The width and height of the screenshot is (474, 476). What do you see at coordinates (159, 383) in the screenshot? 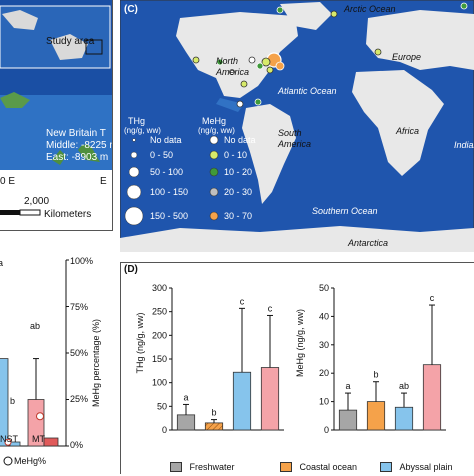
I see `thg-chart-y-tick-label: 100` at bounding box center [159, 383].